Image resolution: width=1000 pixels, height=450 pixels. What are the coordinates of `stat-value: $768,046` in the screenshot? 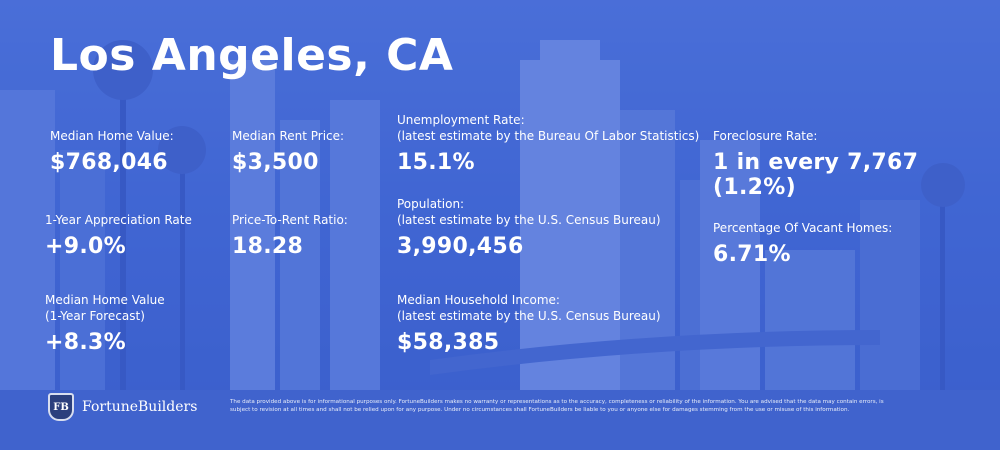 It's located at (109, 162).